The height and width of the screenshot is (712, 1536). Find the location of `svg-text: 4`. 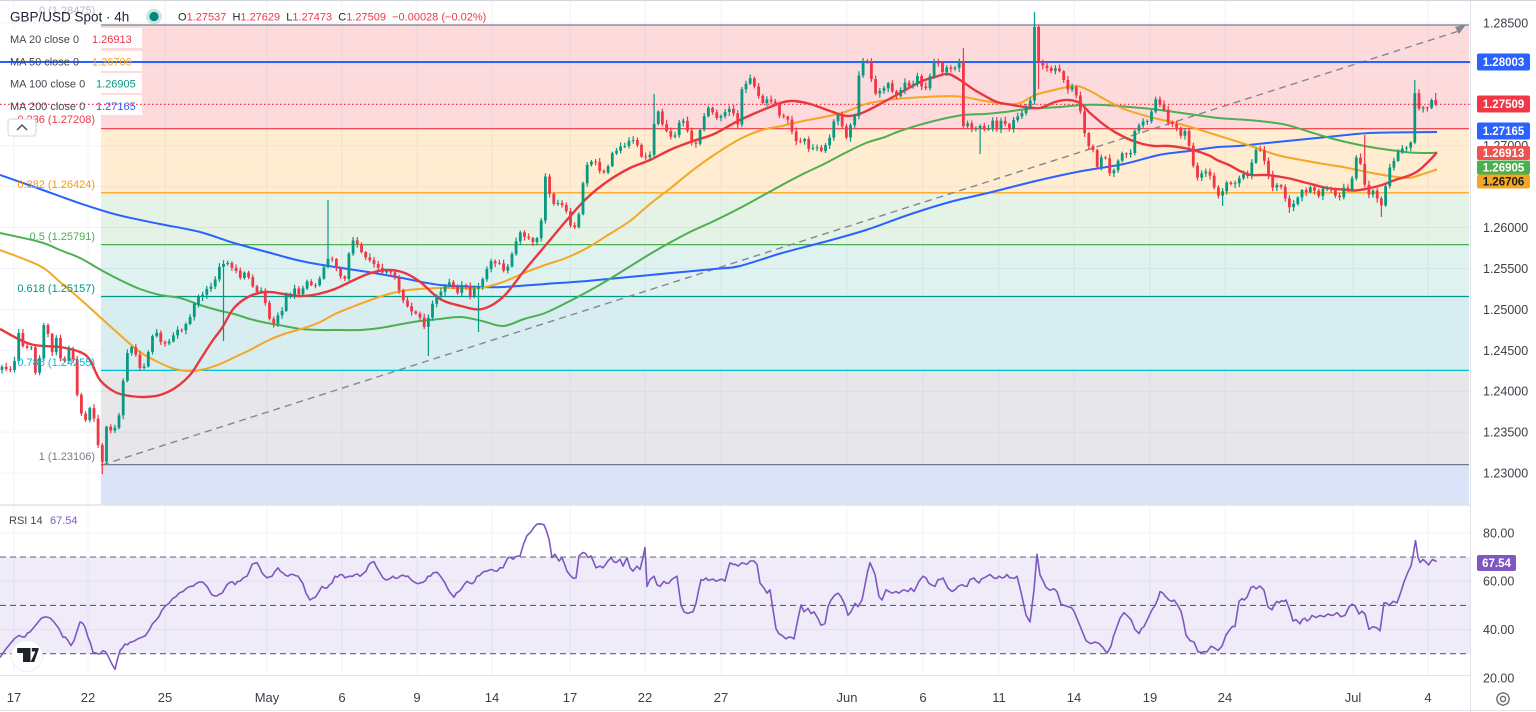

svg-text: 4 is located at coordinates (1427, 697).